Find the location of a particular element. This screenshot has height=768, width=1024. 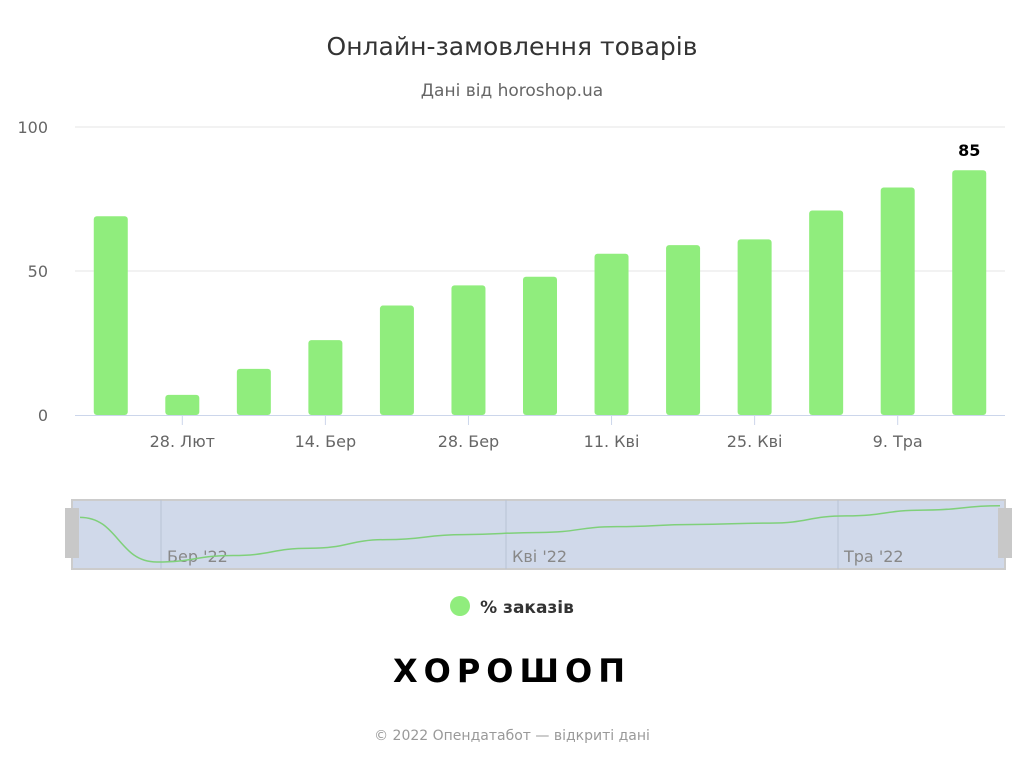

x-tick-label: 14. Бер is located at coordinates (326, 441).